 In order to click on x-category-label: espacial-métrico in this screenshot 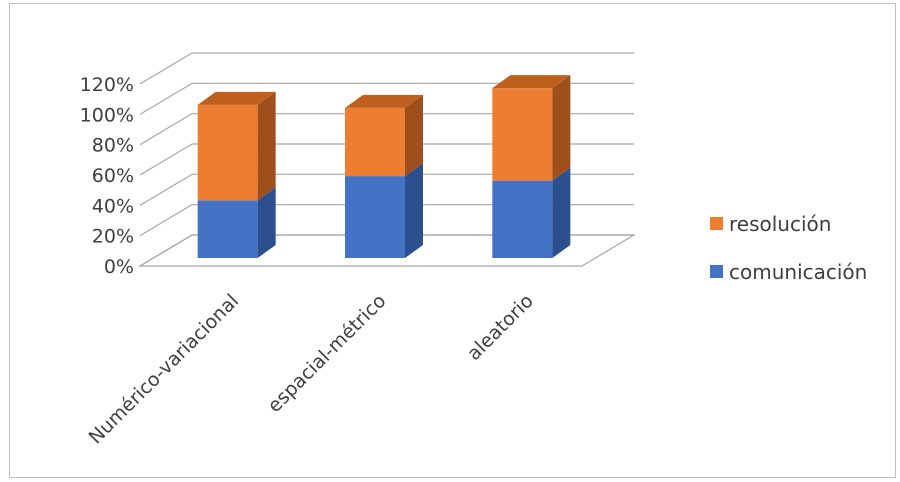, I will do `click(327, 353)`.